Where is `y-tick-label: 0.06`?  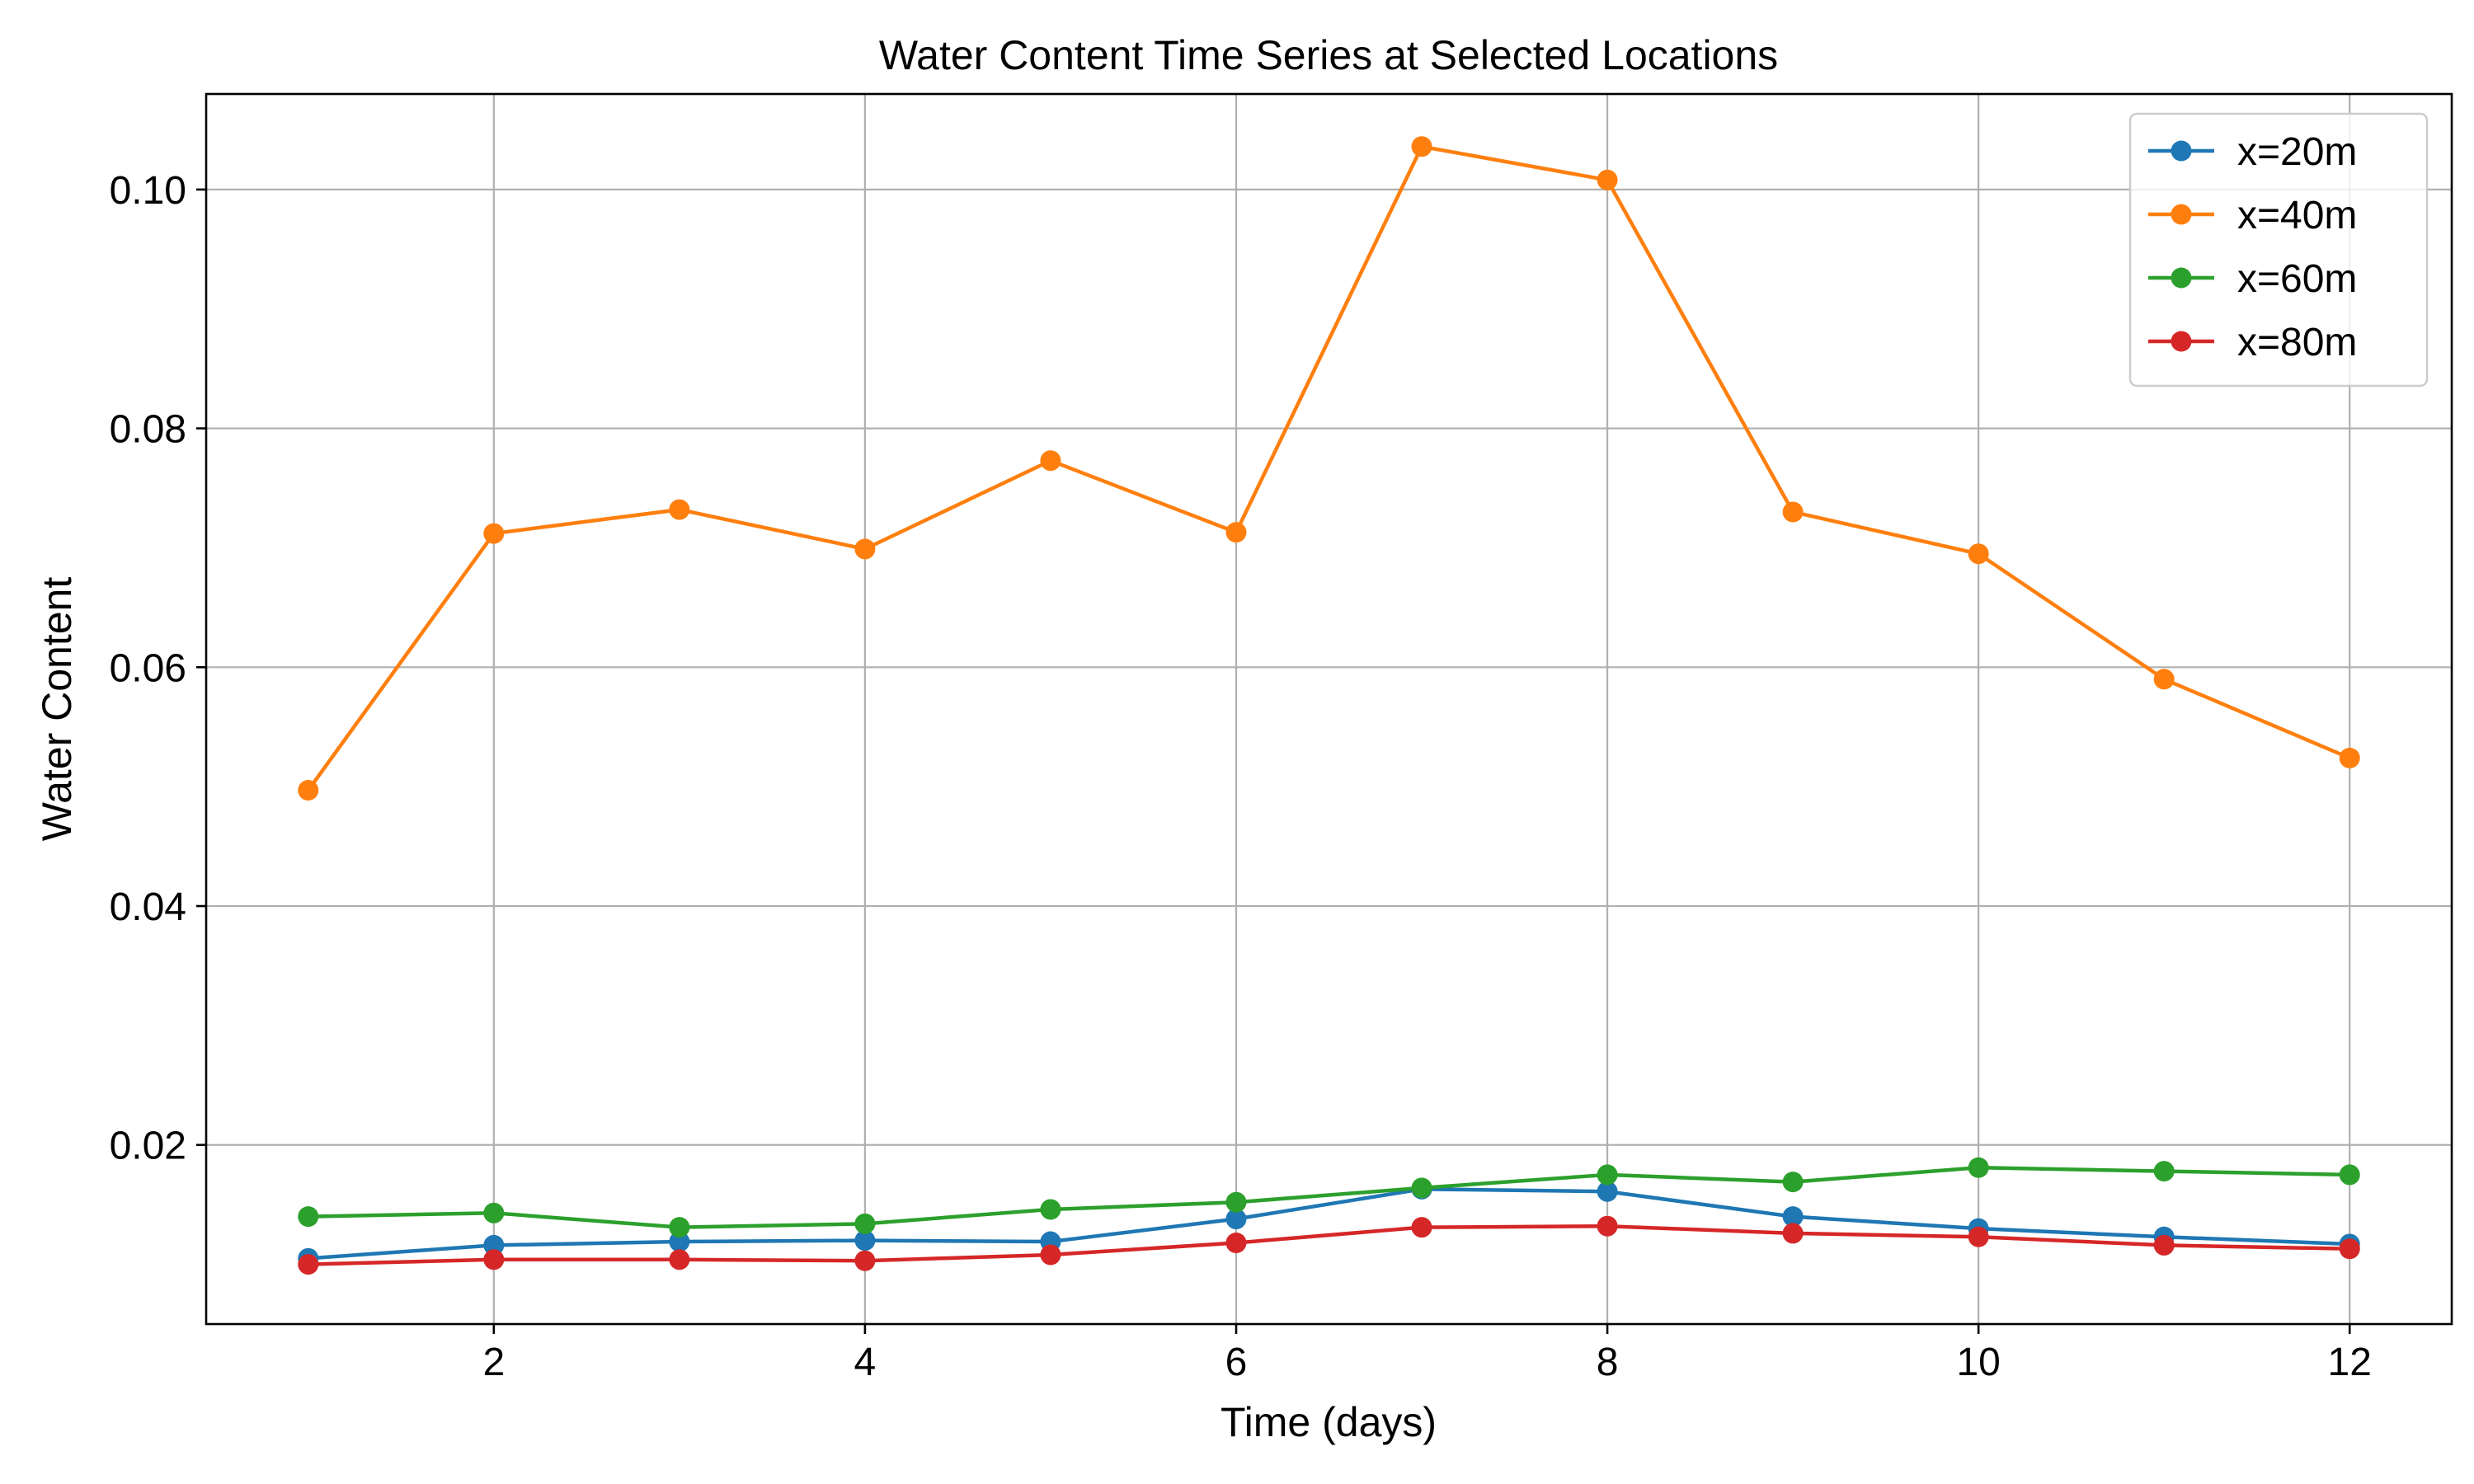 y-tick-label: 0.06 is located at coordinates (148, 668).